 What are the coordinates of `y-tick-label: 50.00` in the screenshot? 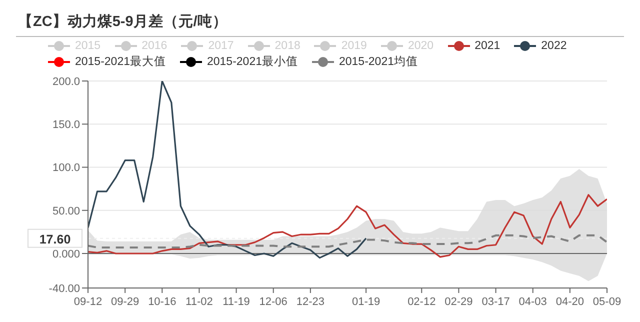 It's located at (66, 211).